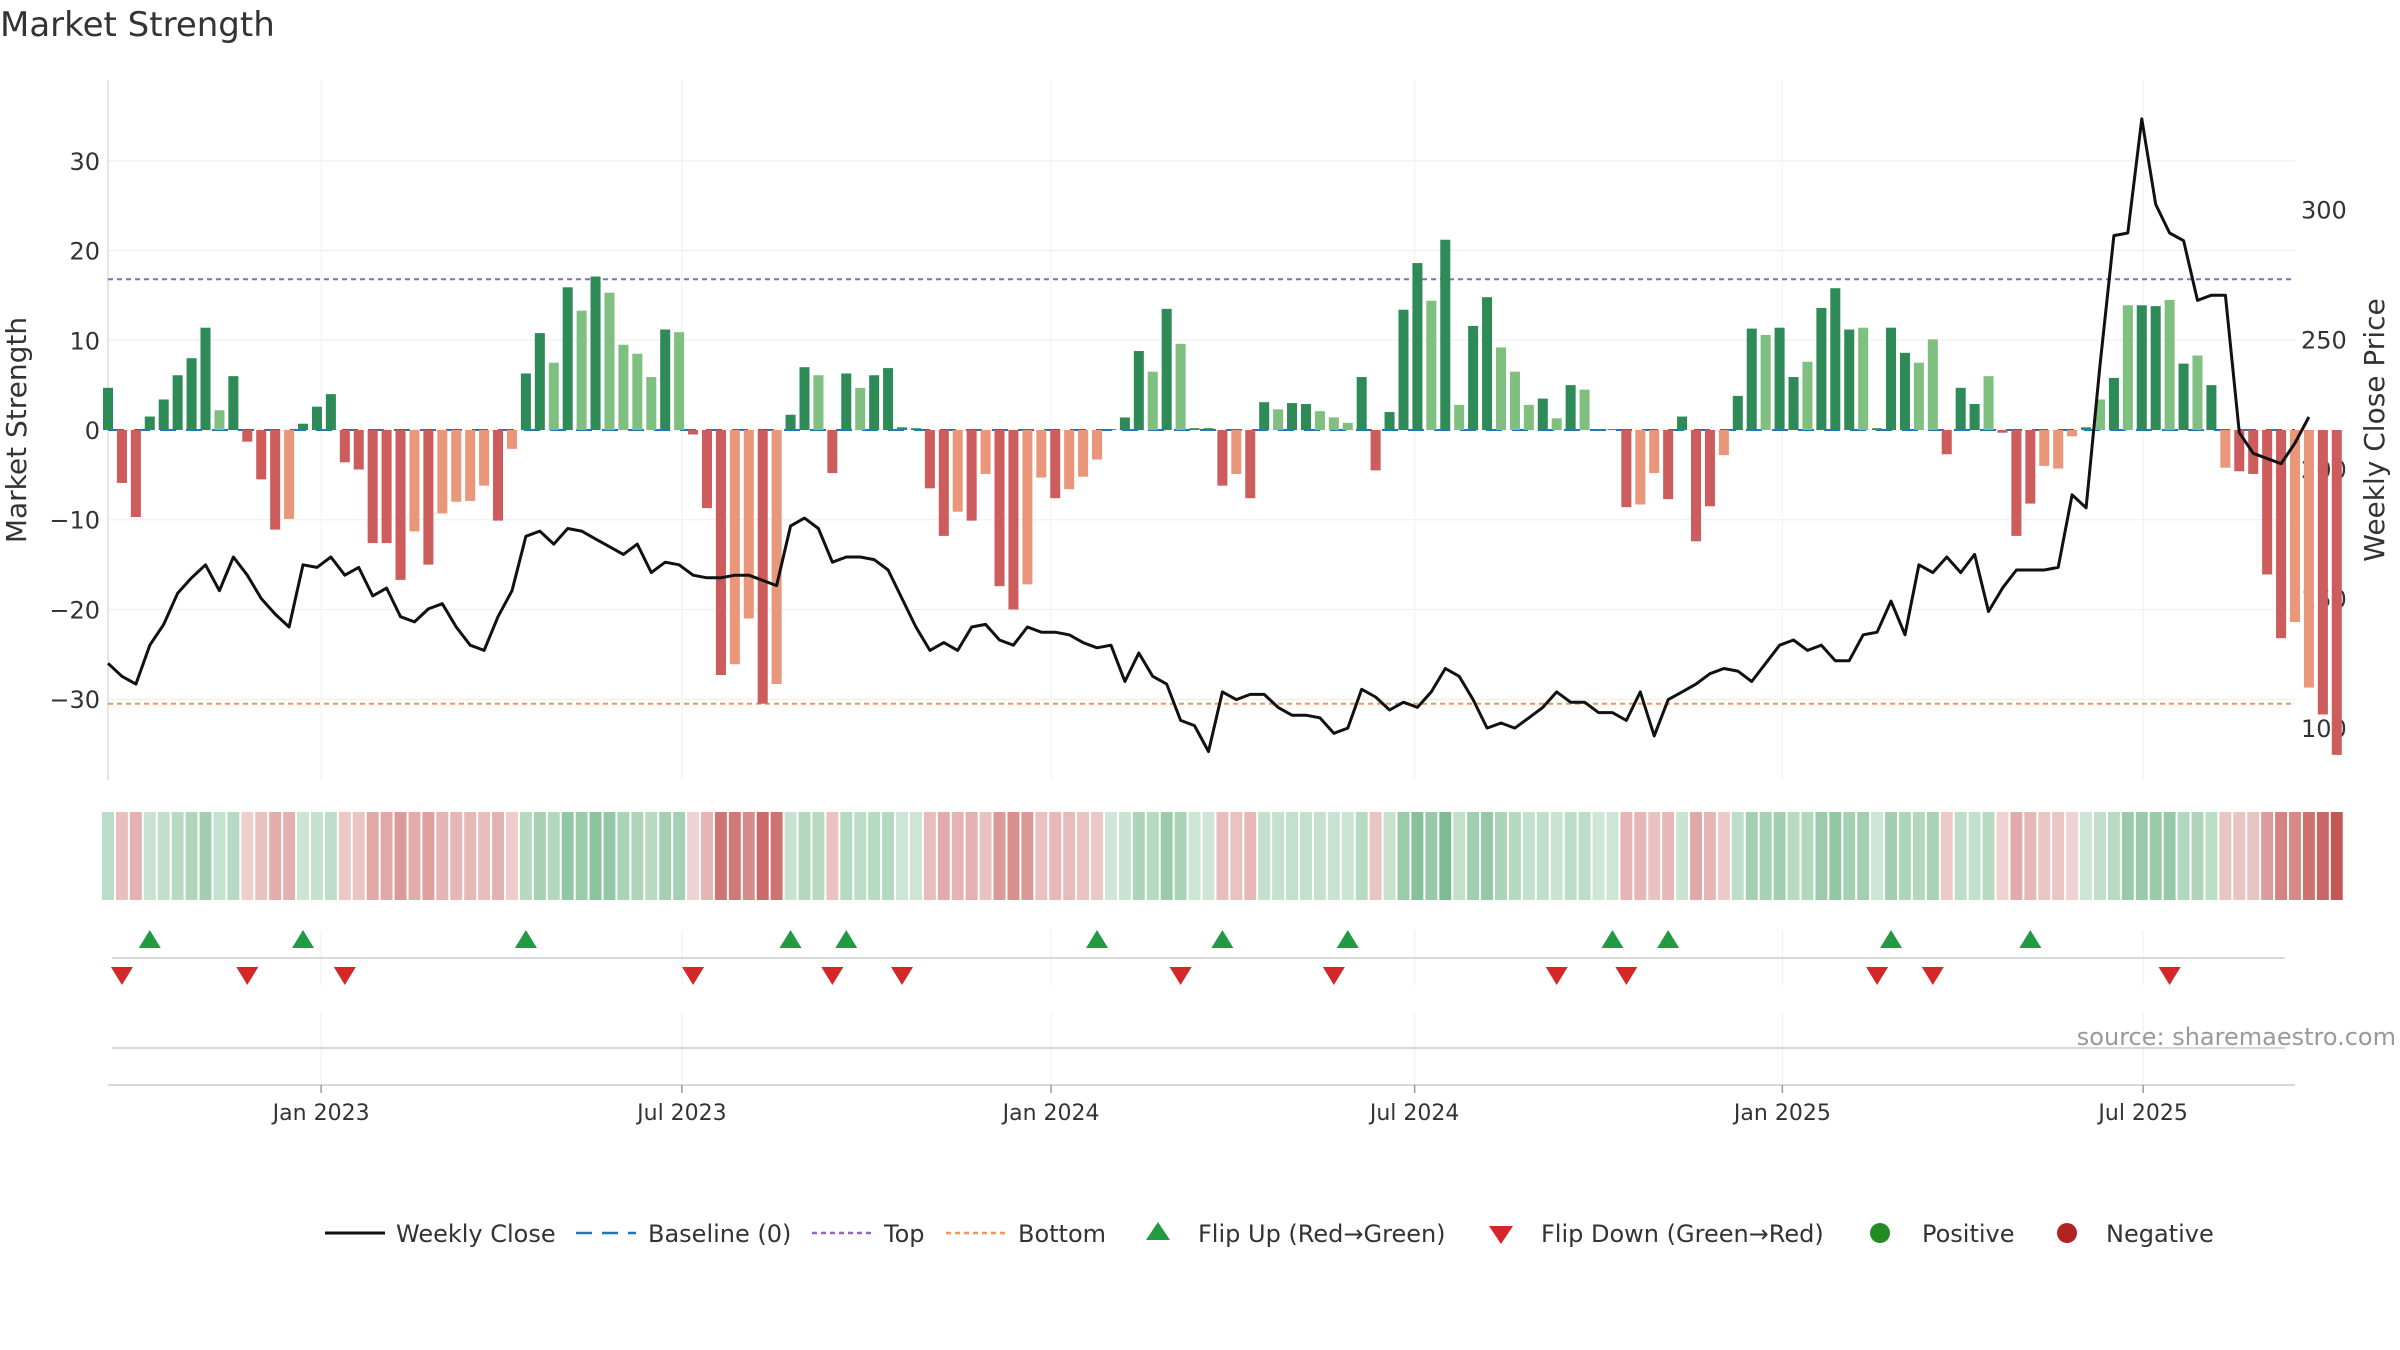  I want to click on y-axis-right-label: Weekly Close Price, so click(2374, 429).